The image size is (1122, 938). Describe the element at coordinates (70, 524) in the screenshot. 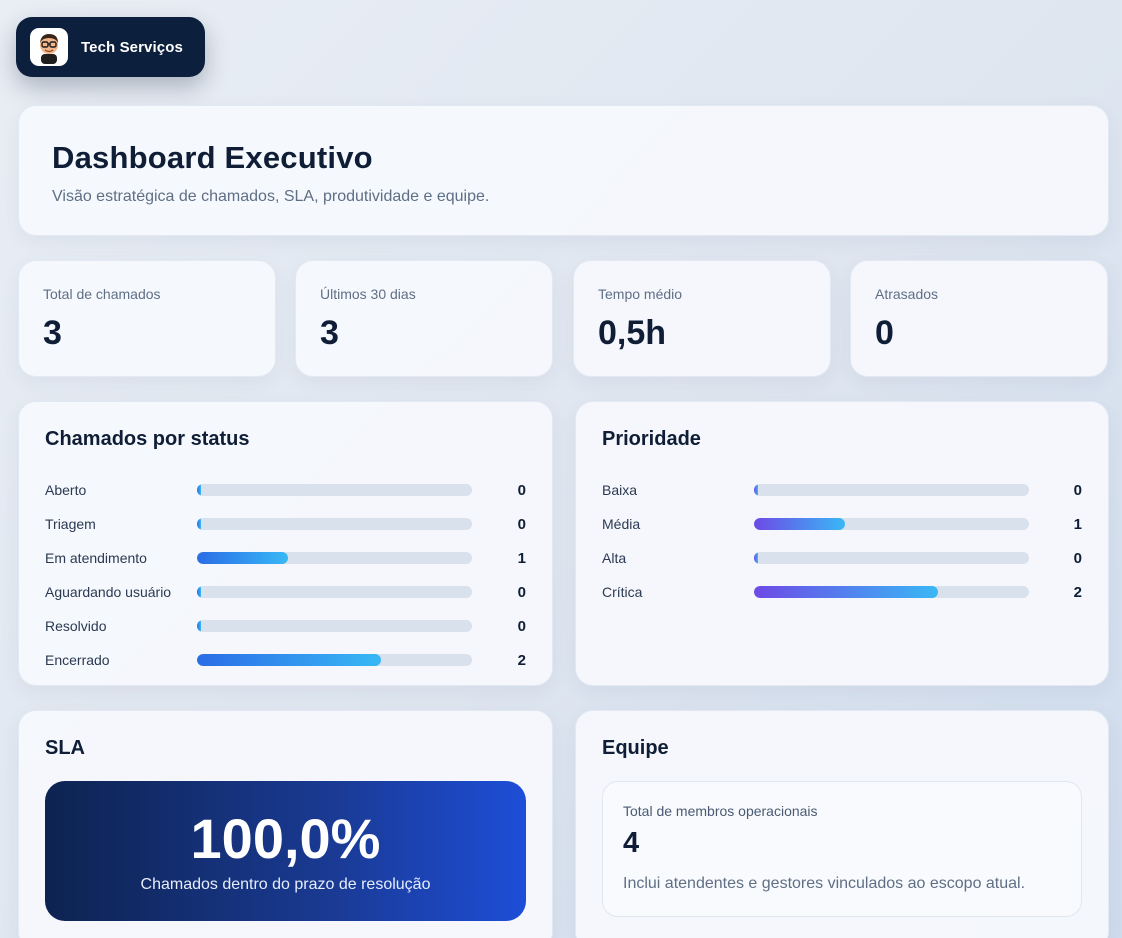

I see `bar-label: Triagem` at that location.